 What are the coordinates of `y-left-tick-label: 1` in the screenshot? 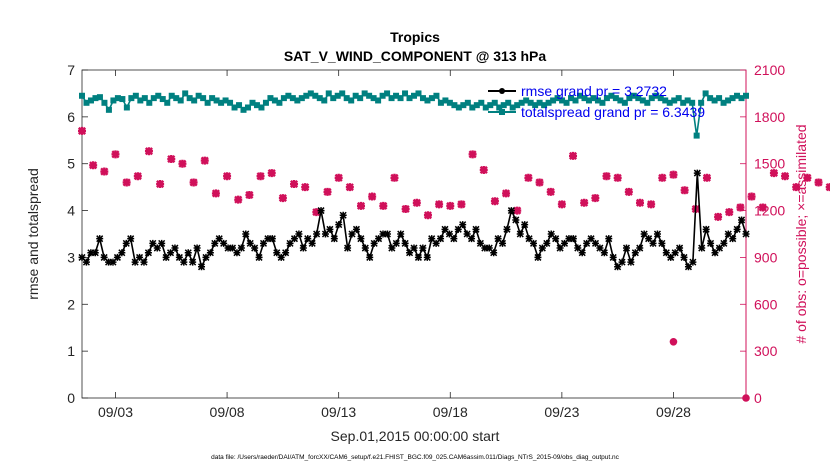 It's located at (71, 351).